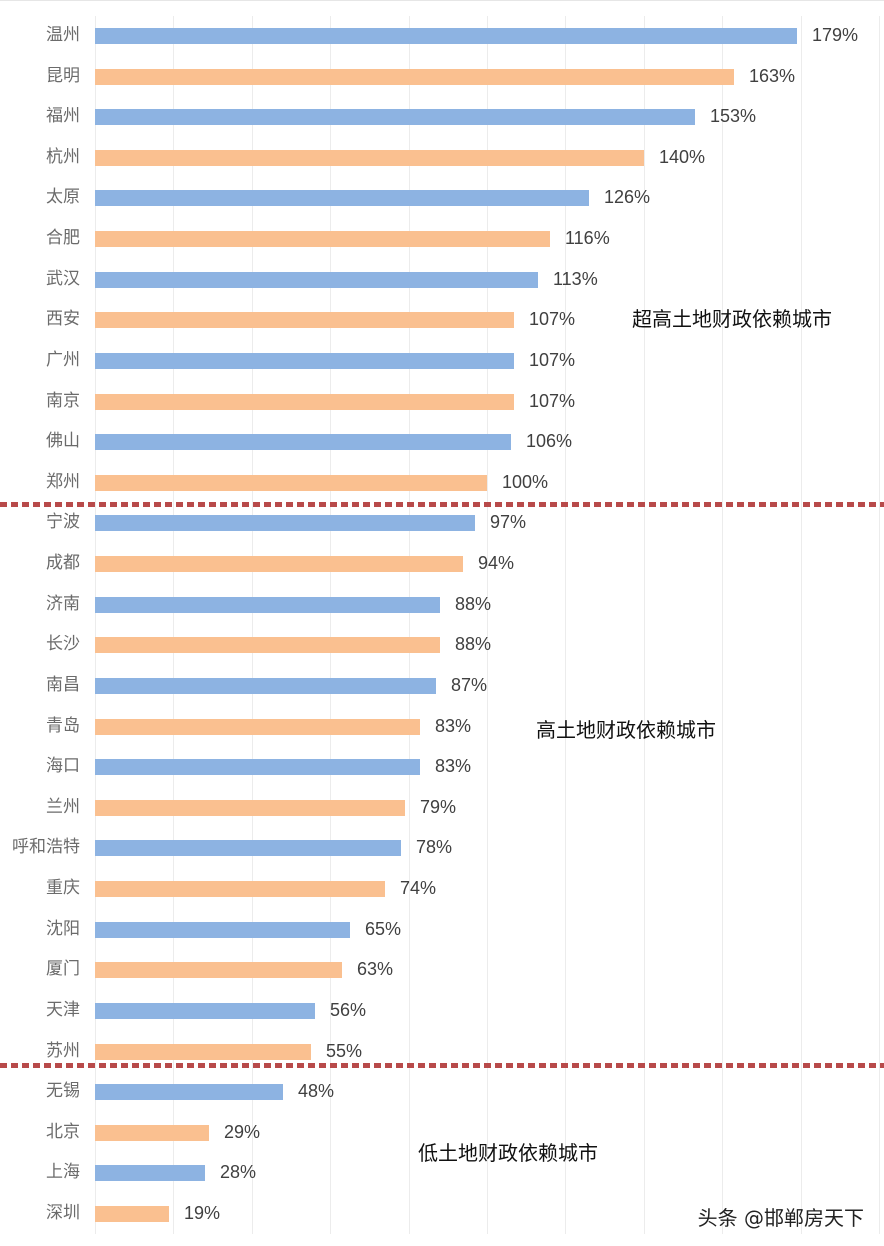 The width and height of the screenshot is (884, 1246). Describe the element at coordinates (442, 1092) in the screenshot. I see `bar-row: 无锡 48%` at that location.